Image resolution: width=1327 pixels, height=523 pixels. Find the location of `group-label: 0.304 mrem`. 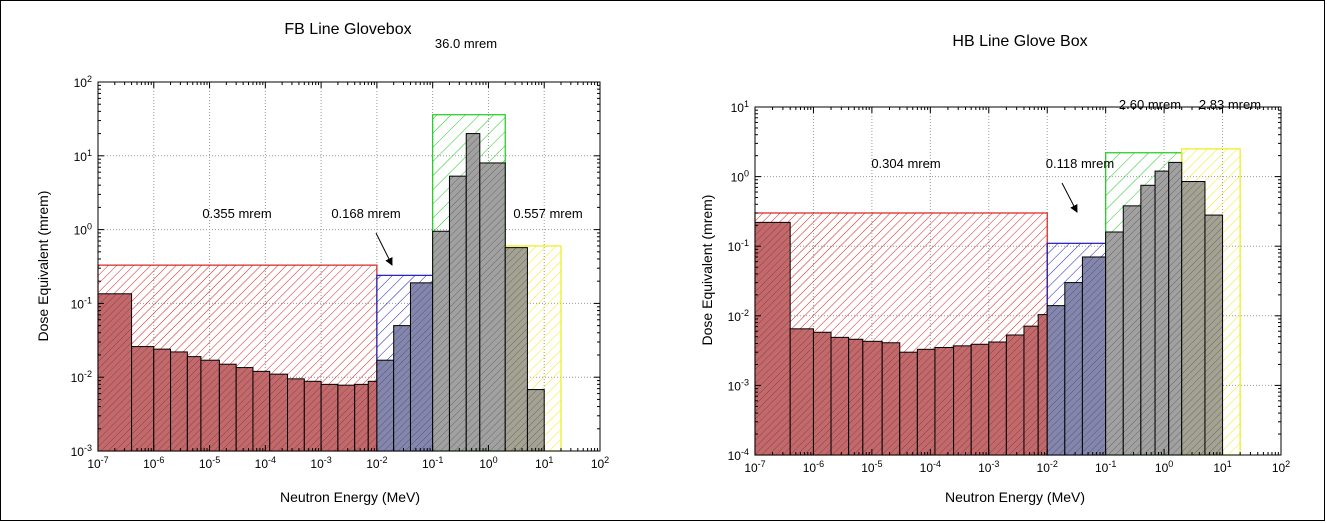

group-label: 0.304 mrem is located at coordinates (905, 163).